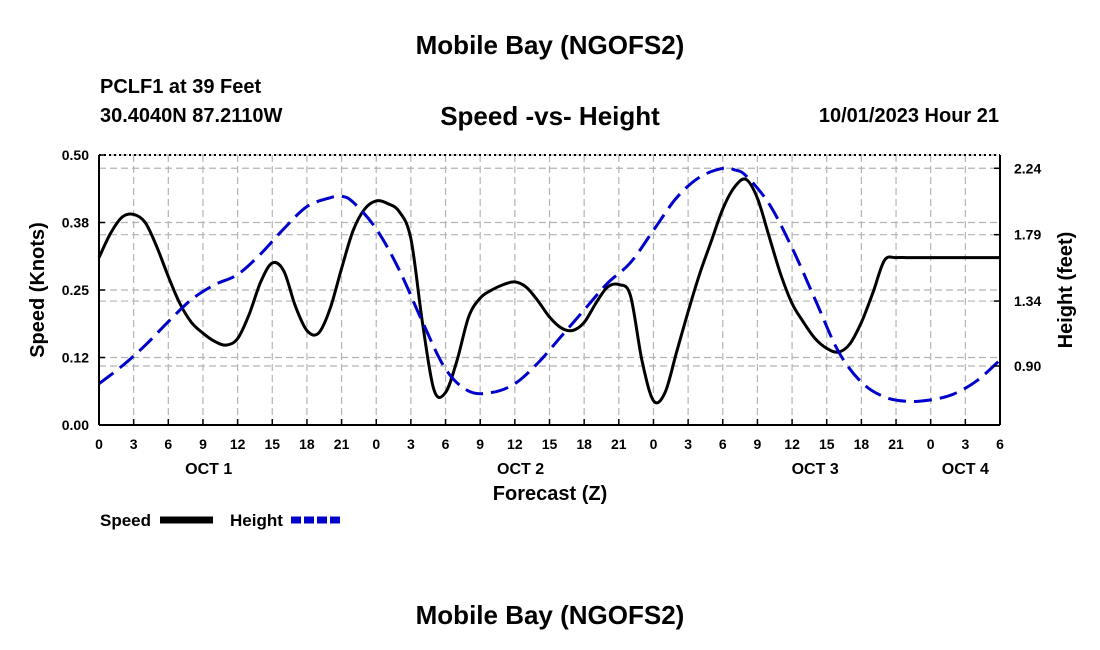  What do you see at coordinates (1027, 168) in the screenshot?
I see `y2-tick-label: 2.24` at bounding box center [1027, 168].